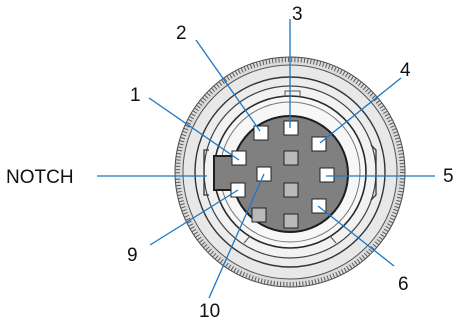 The height and width of the screenshot is (323, 461). What do you see at coordinates (291, 158) in the screenshot?
I see `pin-center-top` at bounding box center [291, 158].